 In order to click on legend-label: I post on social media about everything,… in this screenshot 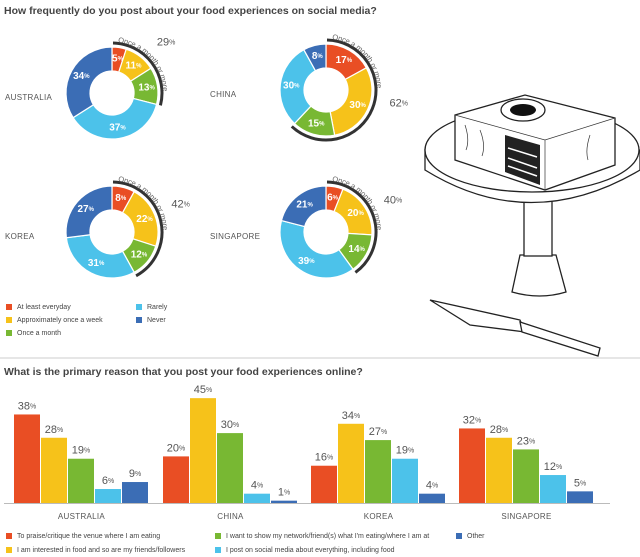, I will do `click(310, 550)`.